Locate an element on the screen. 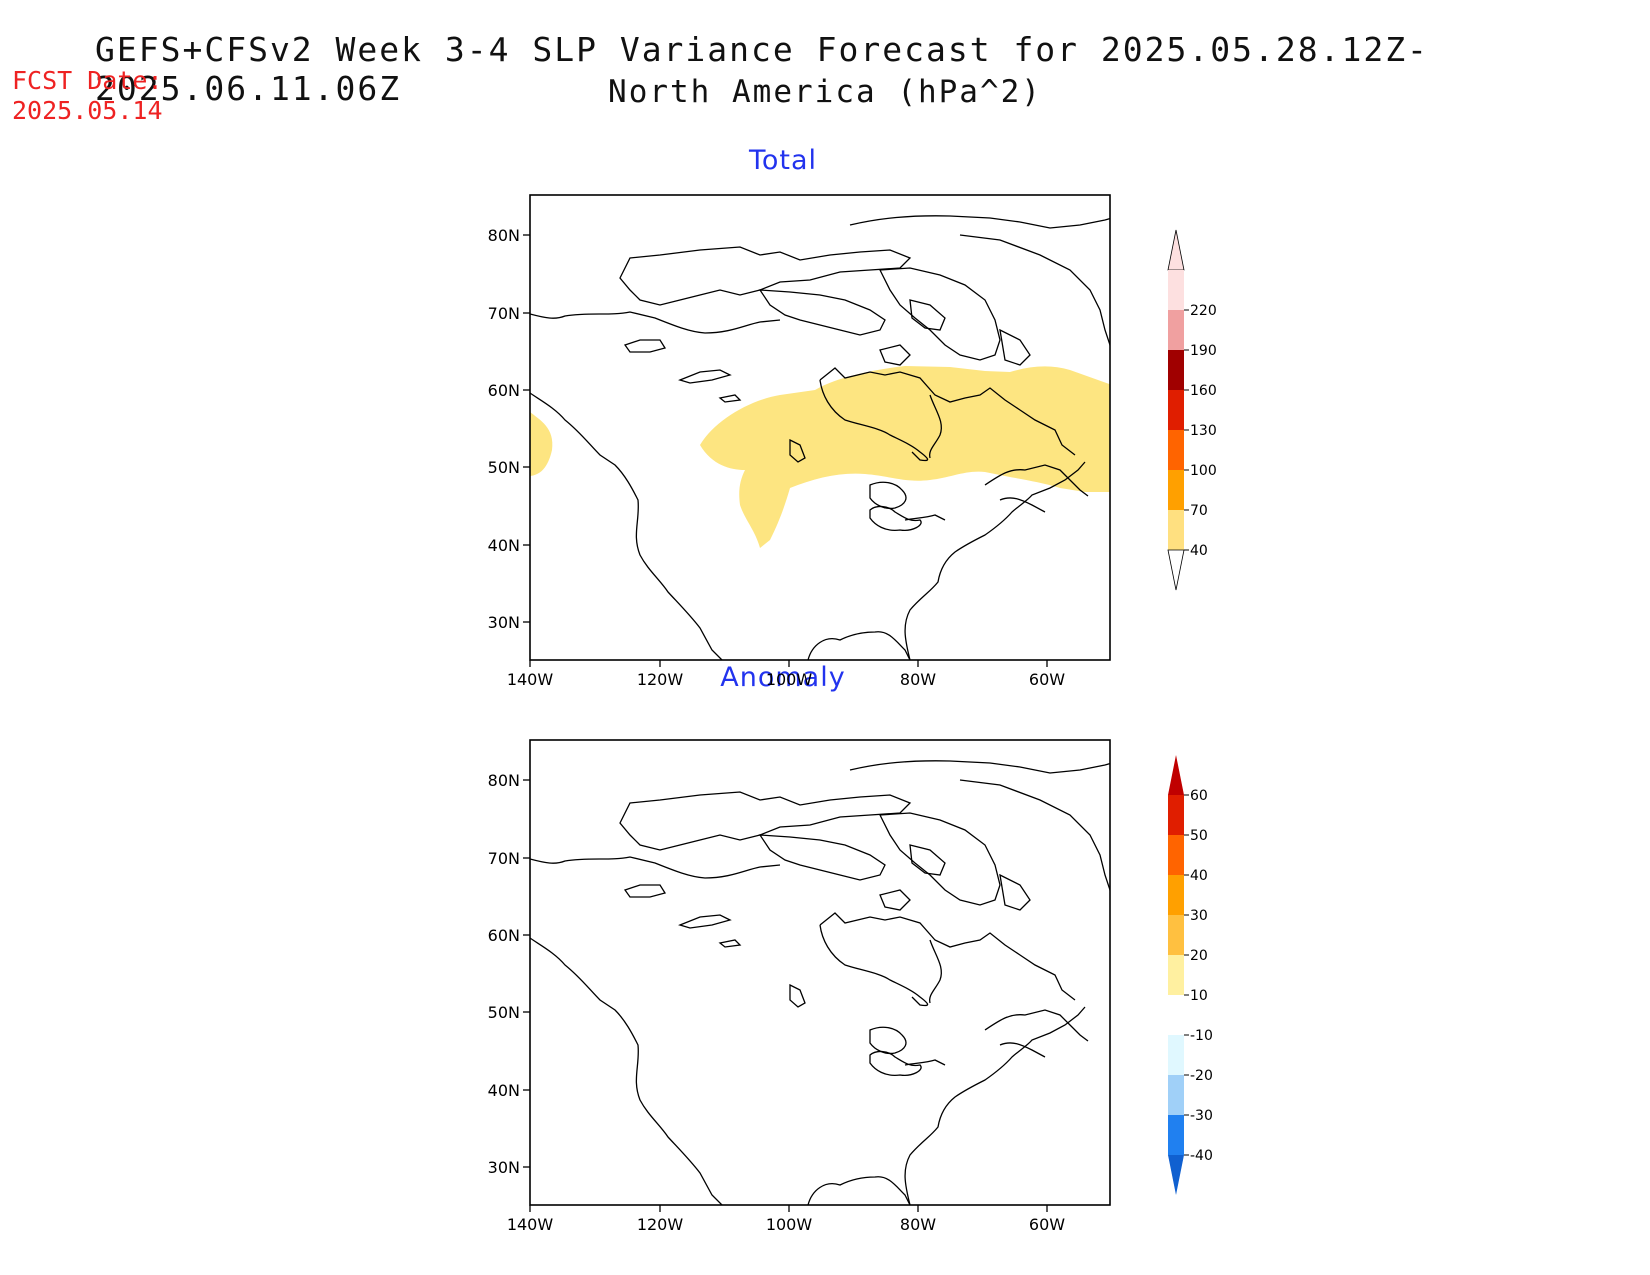 This screenshot has height=1275, width=1650. forecast-date-value: 2025.05.14 is located at coordinates (87, 110).